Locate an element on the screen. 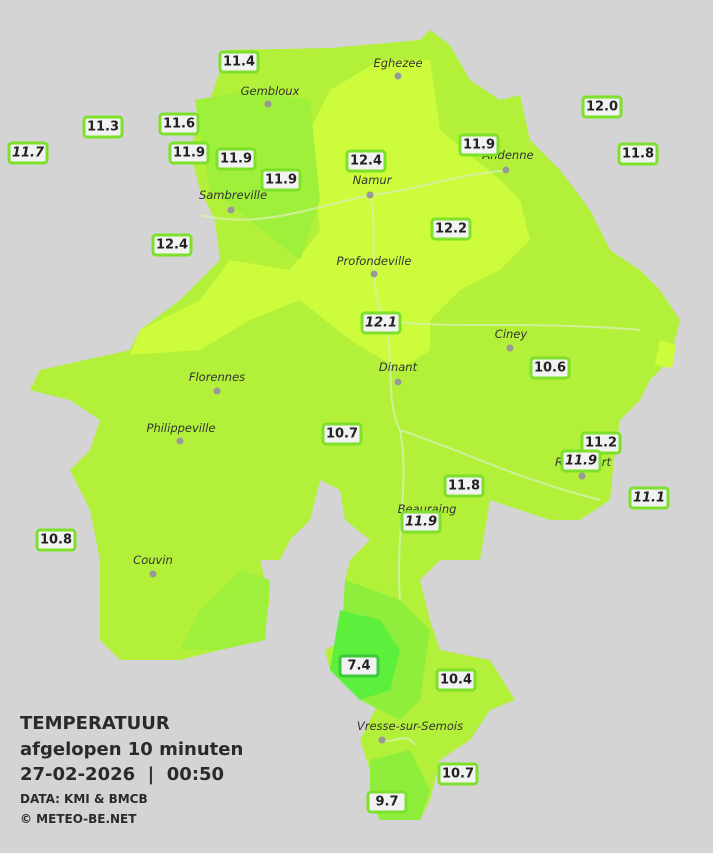 The image size is (713, 853). station-value: 7.4 is located at coordinates (358, 666).